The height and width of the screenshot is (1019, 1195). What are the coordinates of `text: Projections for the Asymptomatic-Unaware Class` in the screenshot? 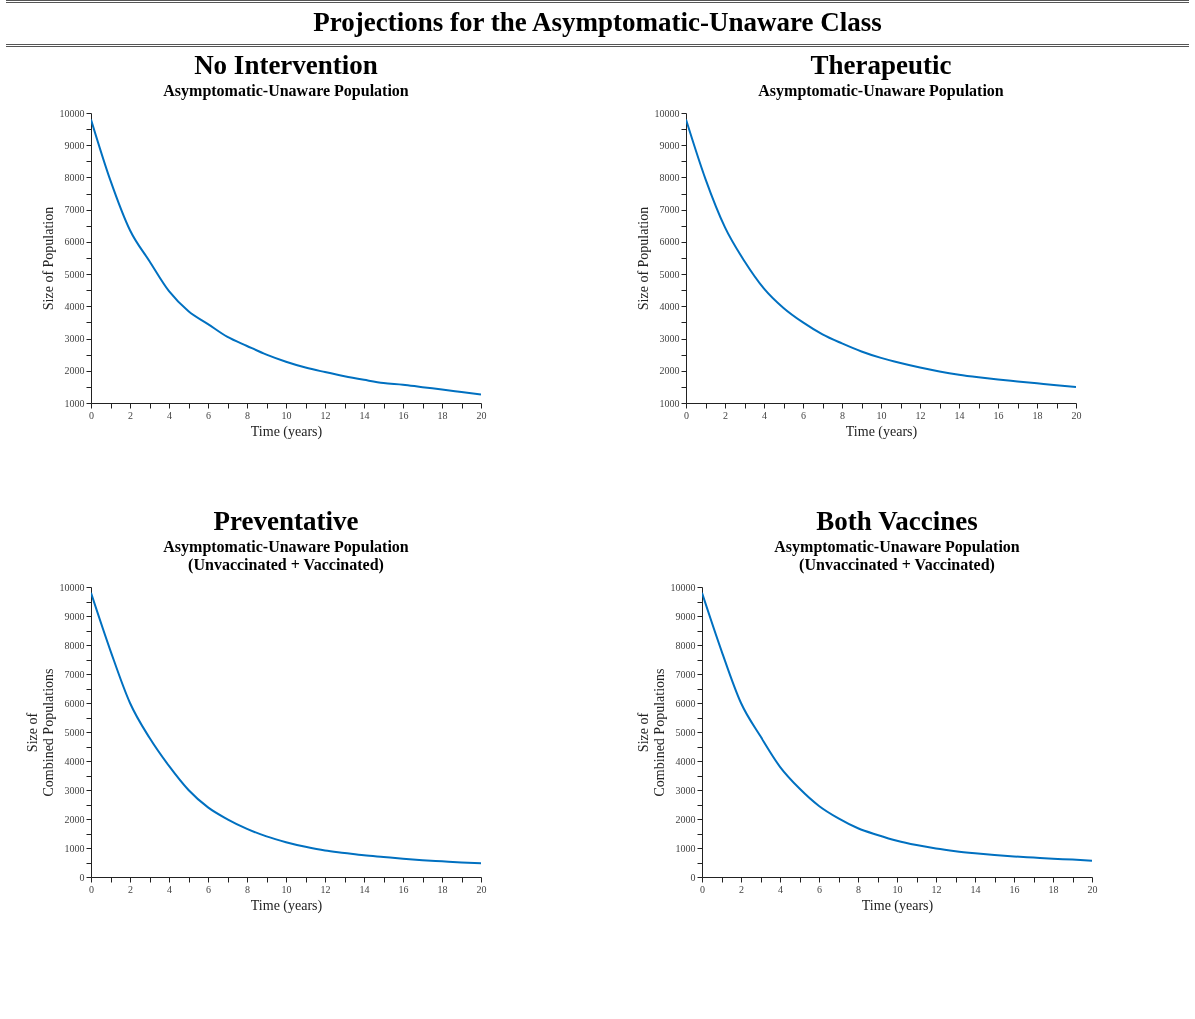 It's located at (597, 23).